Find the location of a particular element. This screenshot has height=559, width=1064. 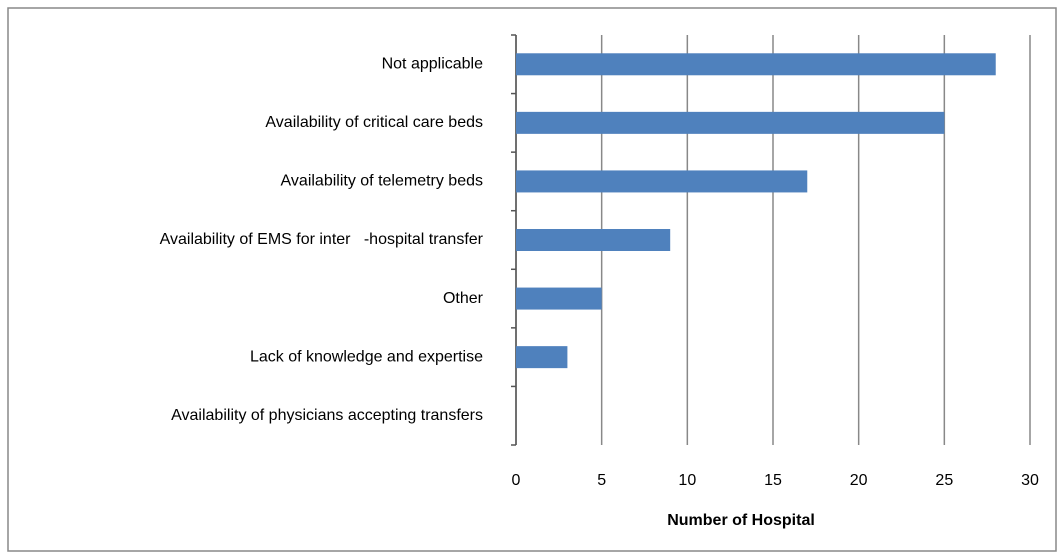

x-tick-label: 5 is located at coordinates (601, 480).